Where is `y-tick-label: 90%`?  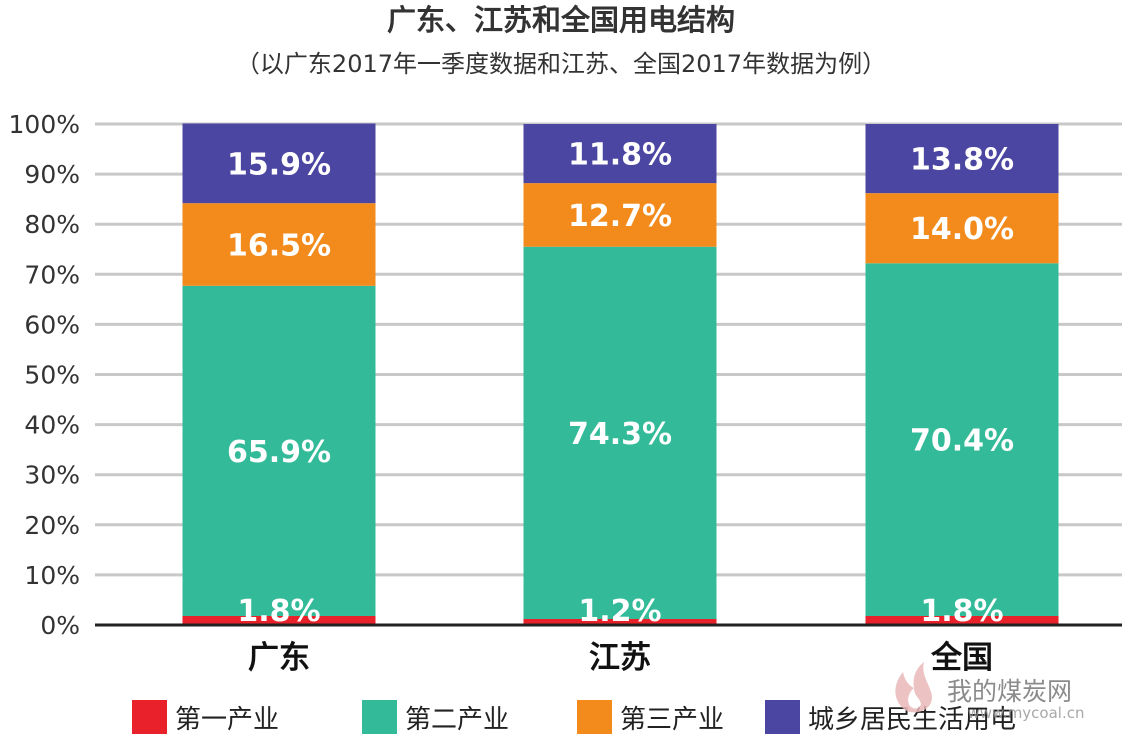 y-tick-label: 90% is located at coordinates (52, 174).